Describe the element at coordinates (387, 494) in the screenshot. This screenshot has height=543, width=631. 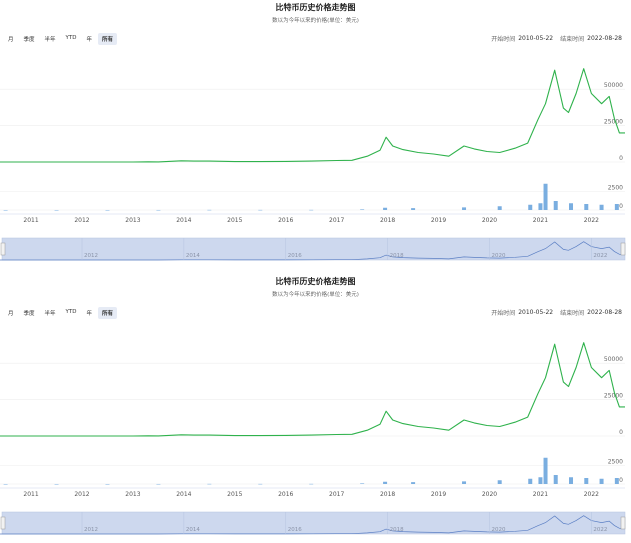
I see `x-tick-label: 2018` at that location.